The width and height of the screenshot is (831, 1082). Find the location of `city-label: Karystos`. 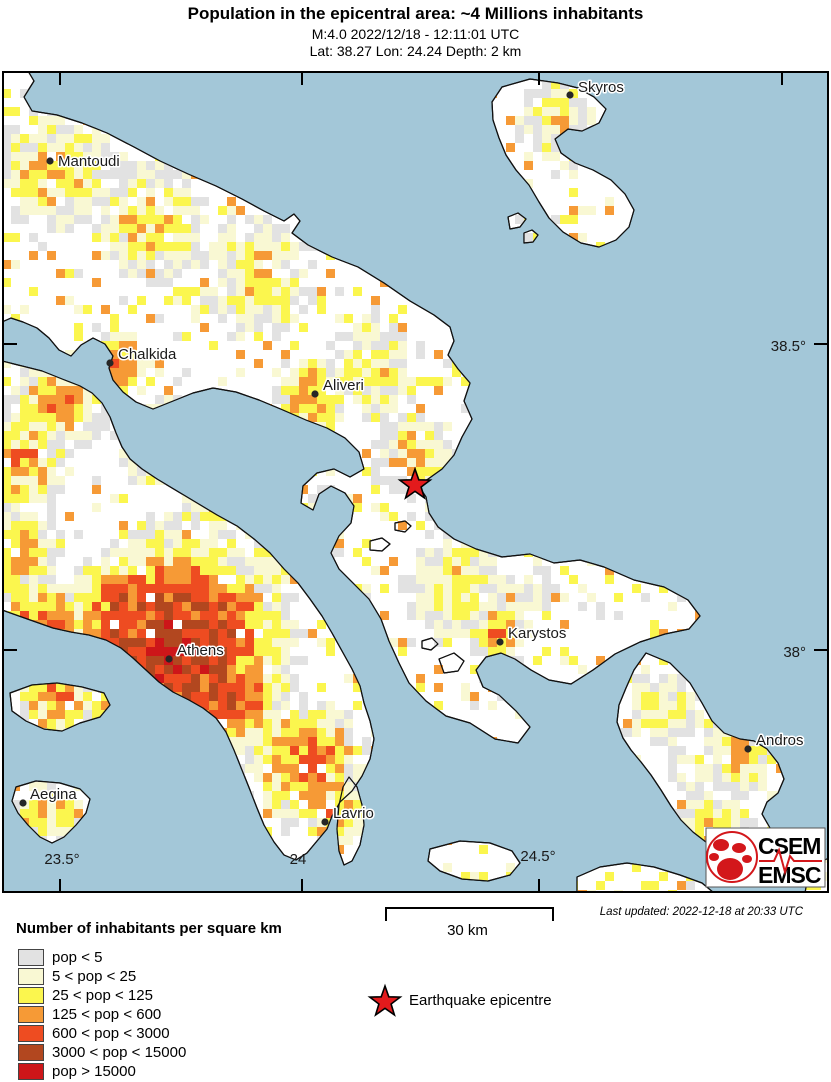

city-label: Karystos is located at coordinates (537, 633).